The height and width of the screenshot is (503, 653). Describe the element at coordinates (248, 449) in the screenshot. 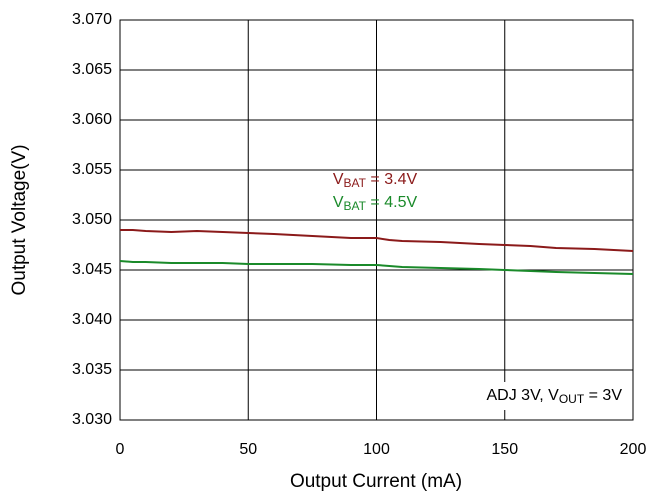

I see `x-tick-label: 50` at that location.